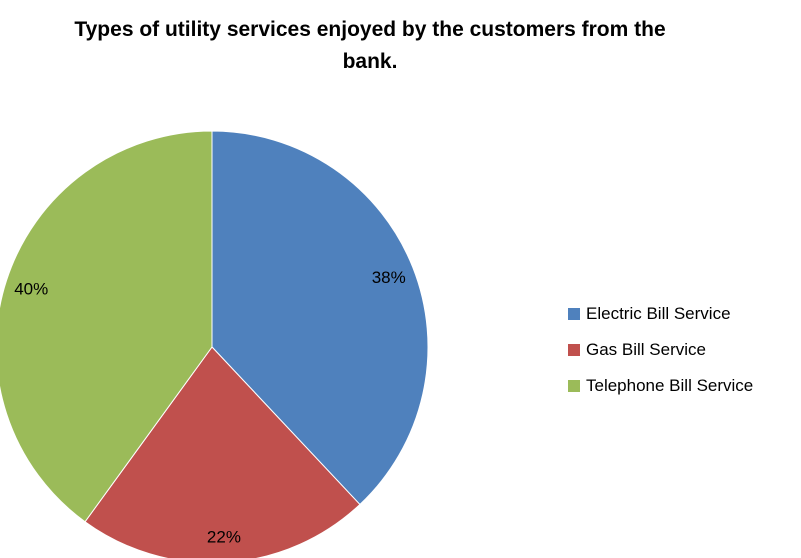 Image resolution: width=801 pixels, height=558 pixels. I want to click on label-telephone: 40%, so click(31, 288).